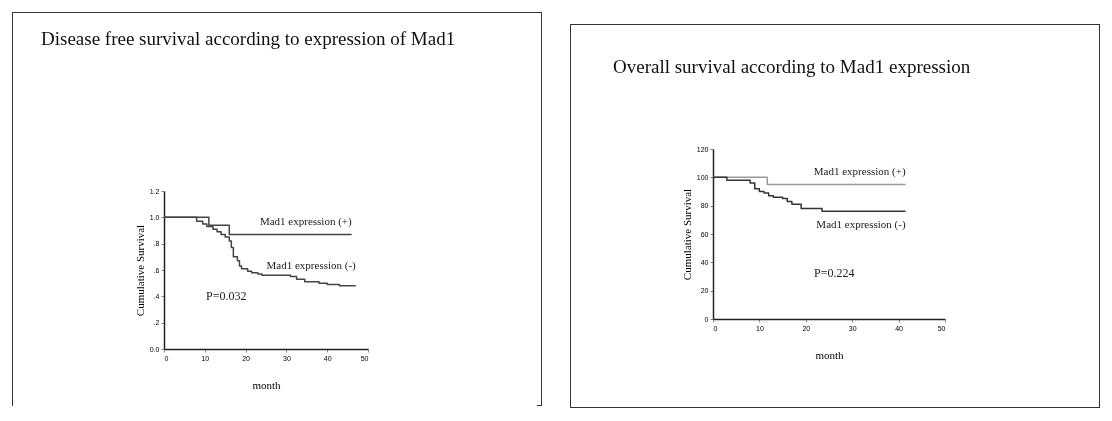  What do you see at coordinates (248, 38) in the screenshot?
I see `chart-title: Disease free survival according to expression of Mad1` at bounding box center [248, 38].